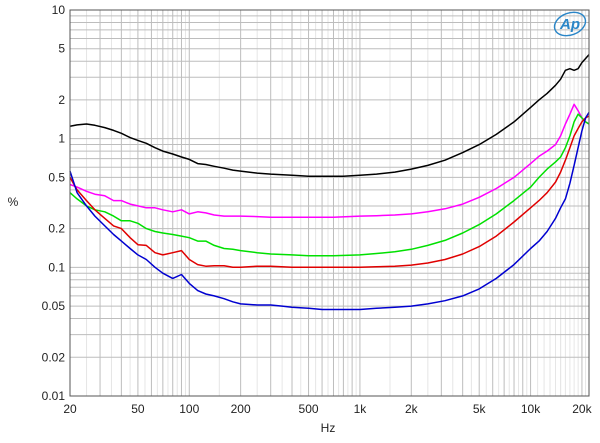 This screenshot has width=600, height=443. I want to click on x-tick-label: 100, so click(189, 409).